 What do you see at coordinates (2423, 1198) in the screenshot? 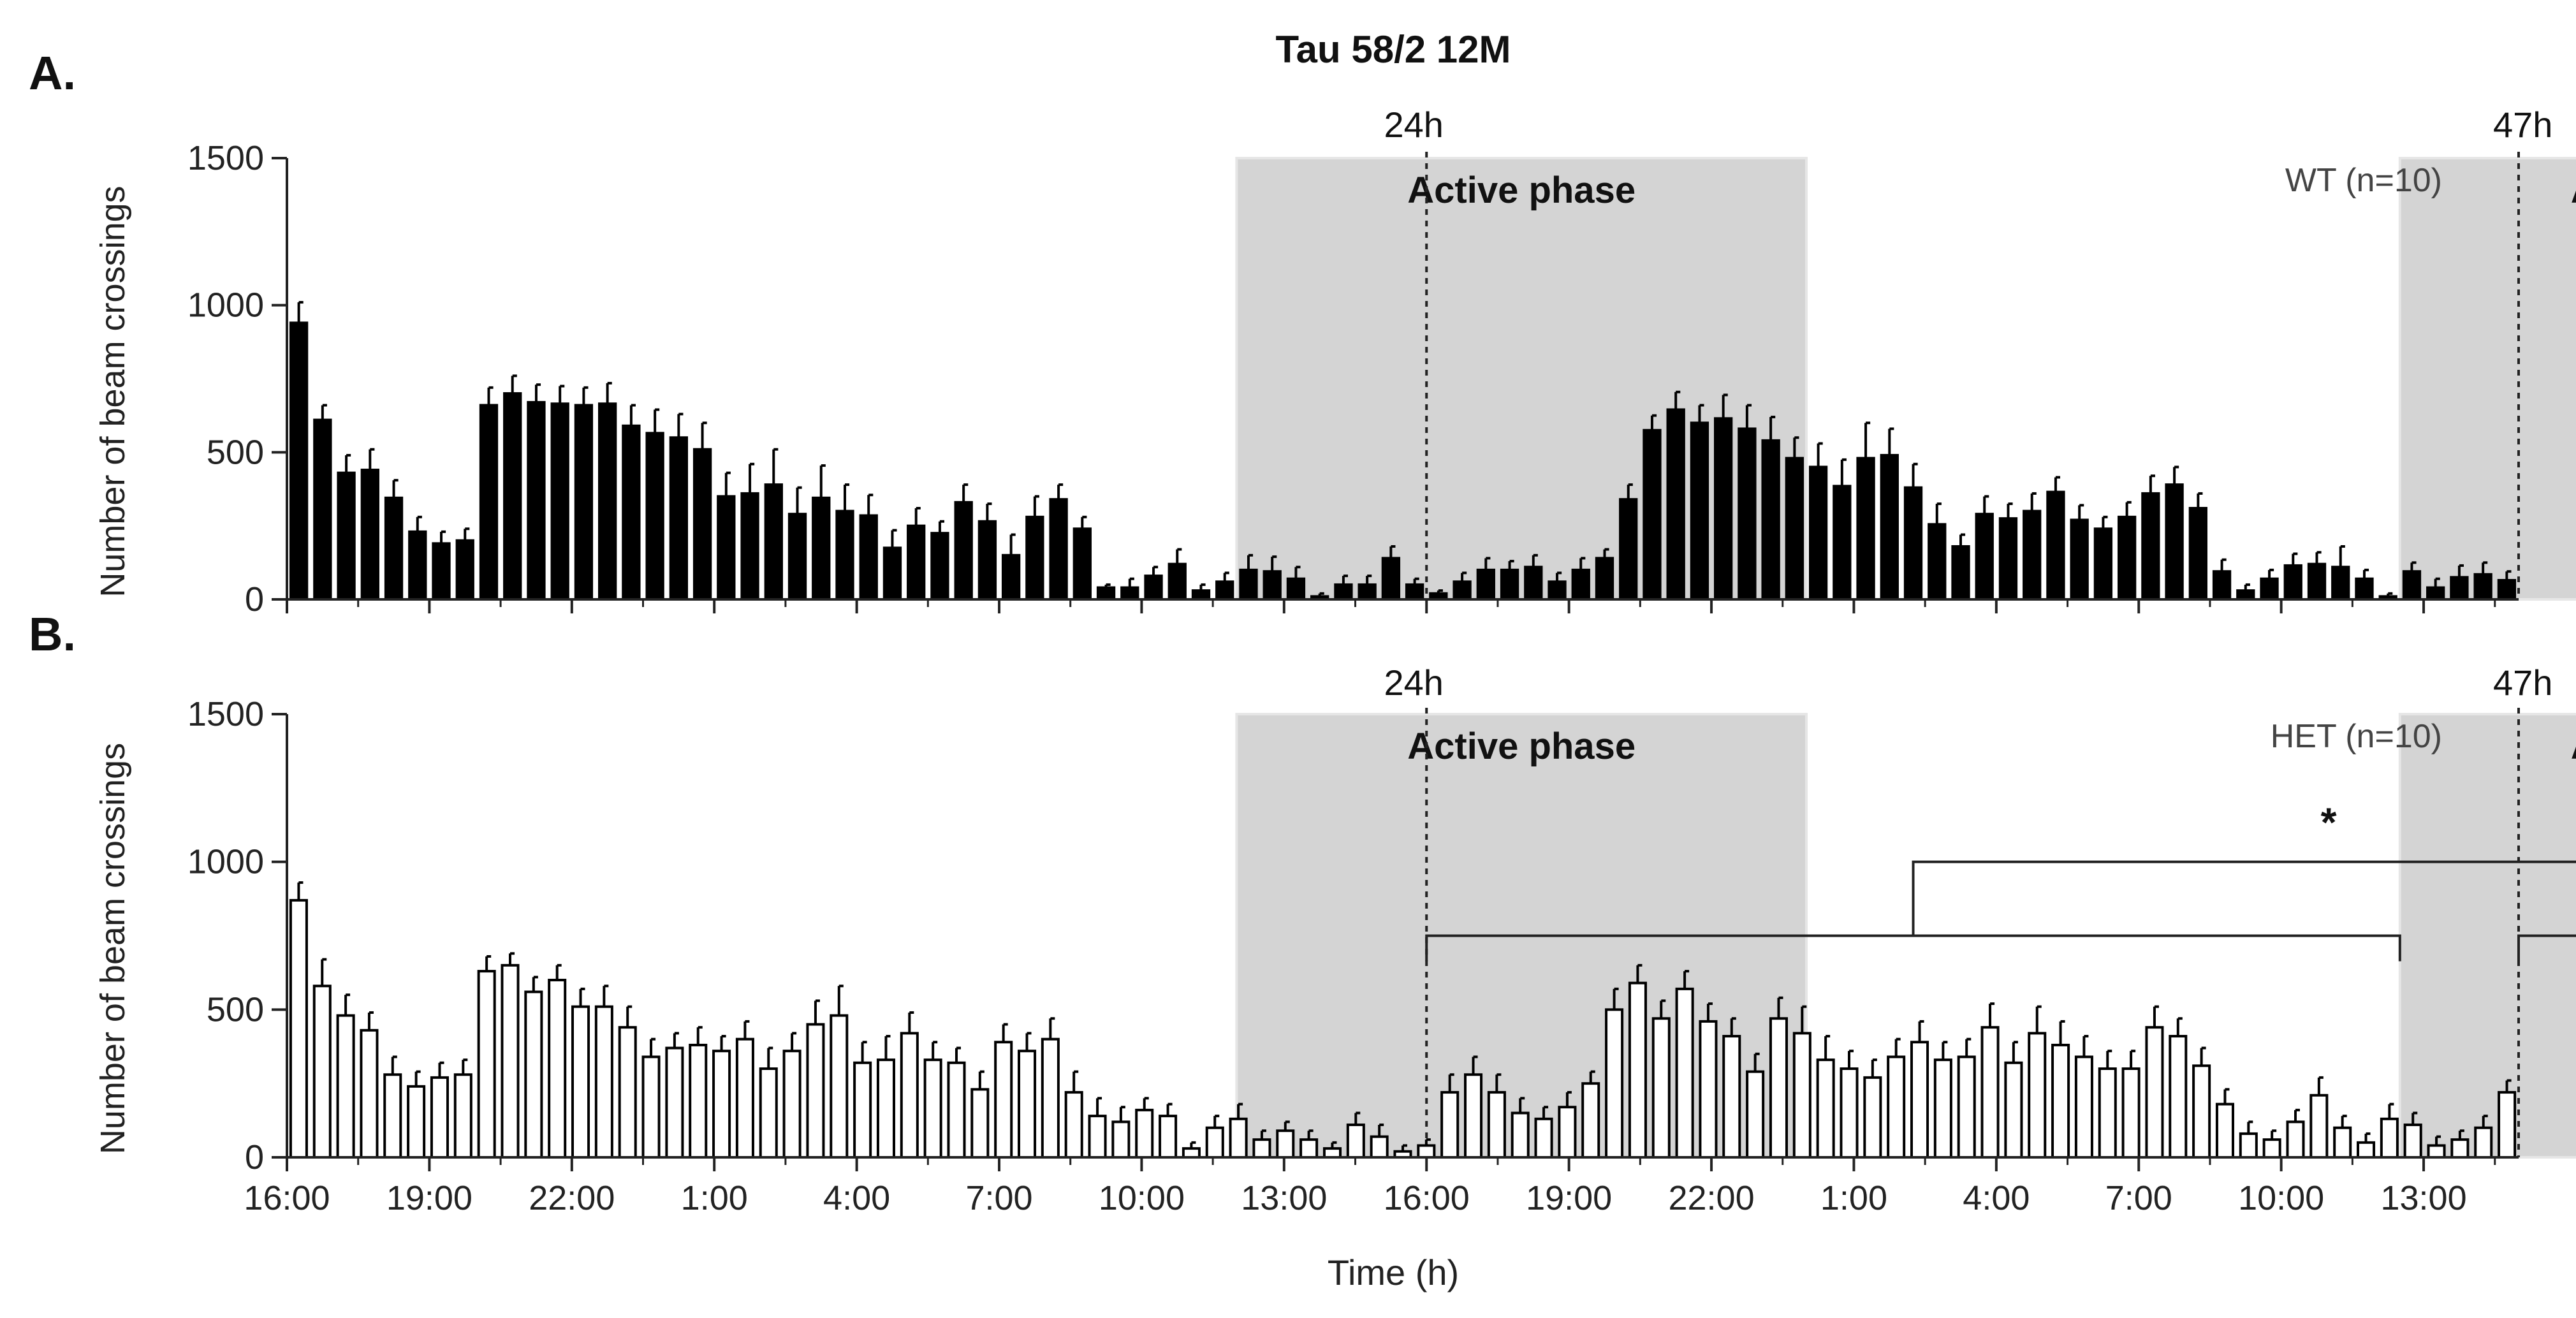
I see `x-tick-label: 13:00` at bounding box center [2423, 1198].